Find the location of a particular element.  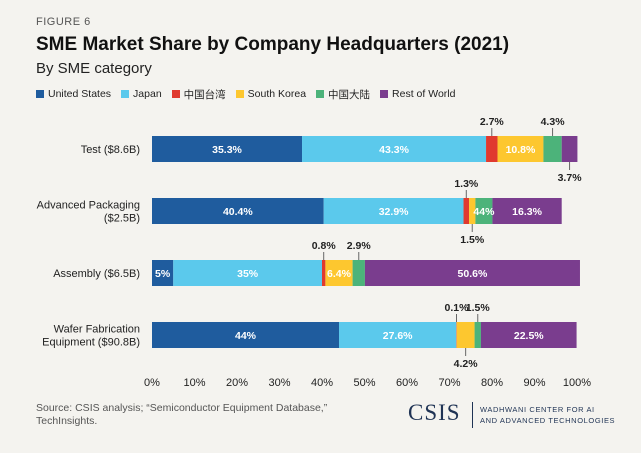

csis-logo: CSIS is located at coordinates (434, 412).